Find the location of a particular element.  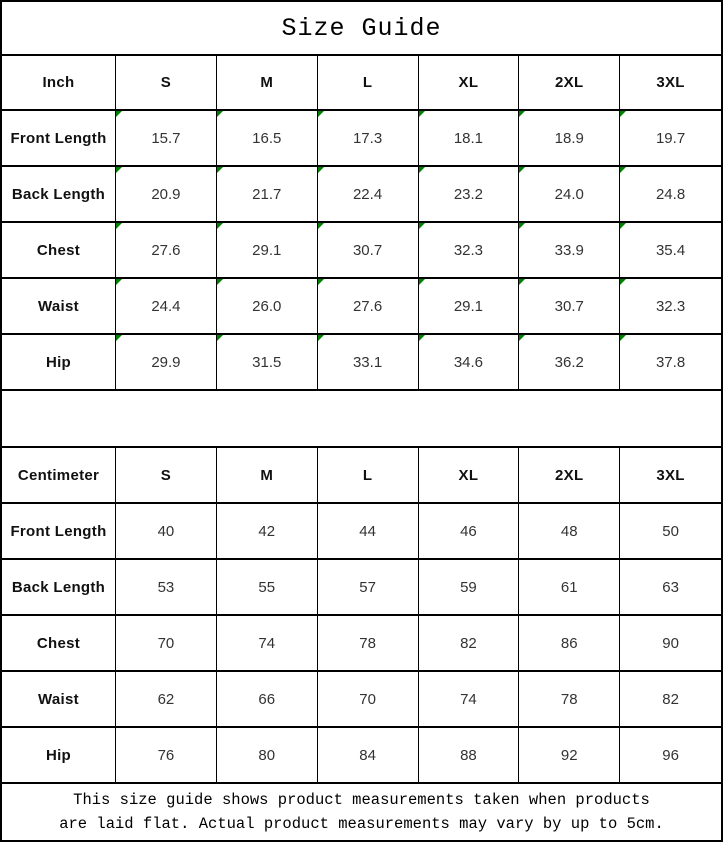

value-cell: 48 is located at coordinates (570, 531).